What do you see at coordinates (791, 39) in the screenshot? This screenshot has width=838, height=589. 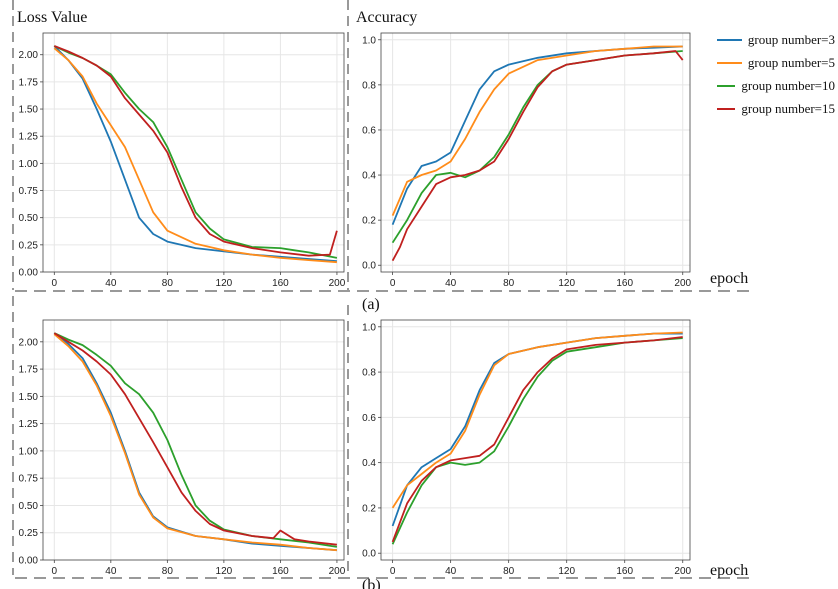 I see `legend-label-group-3: group number=3` at bounding box center [791, 39].